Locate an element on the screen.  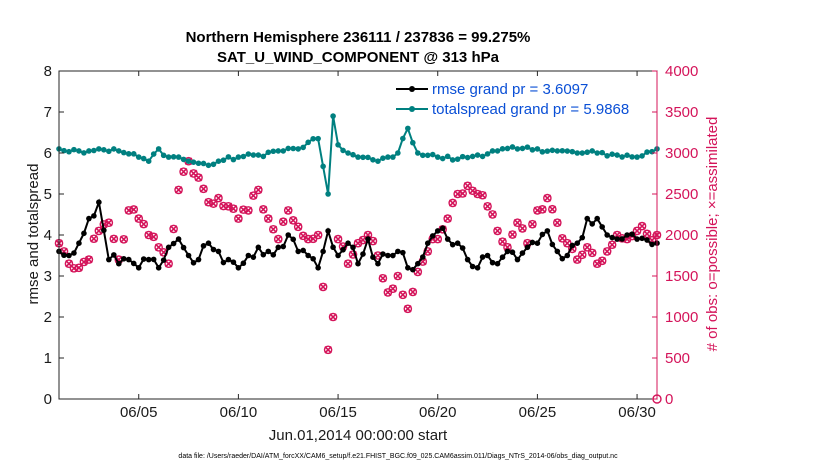
y-axis-label-right: # of obs: o=possible; ×=assimilated is located at coordinates (712, 234).